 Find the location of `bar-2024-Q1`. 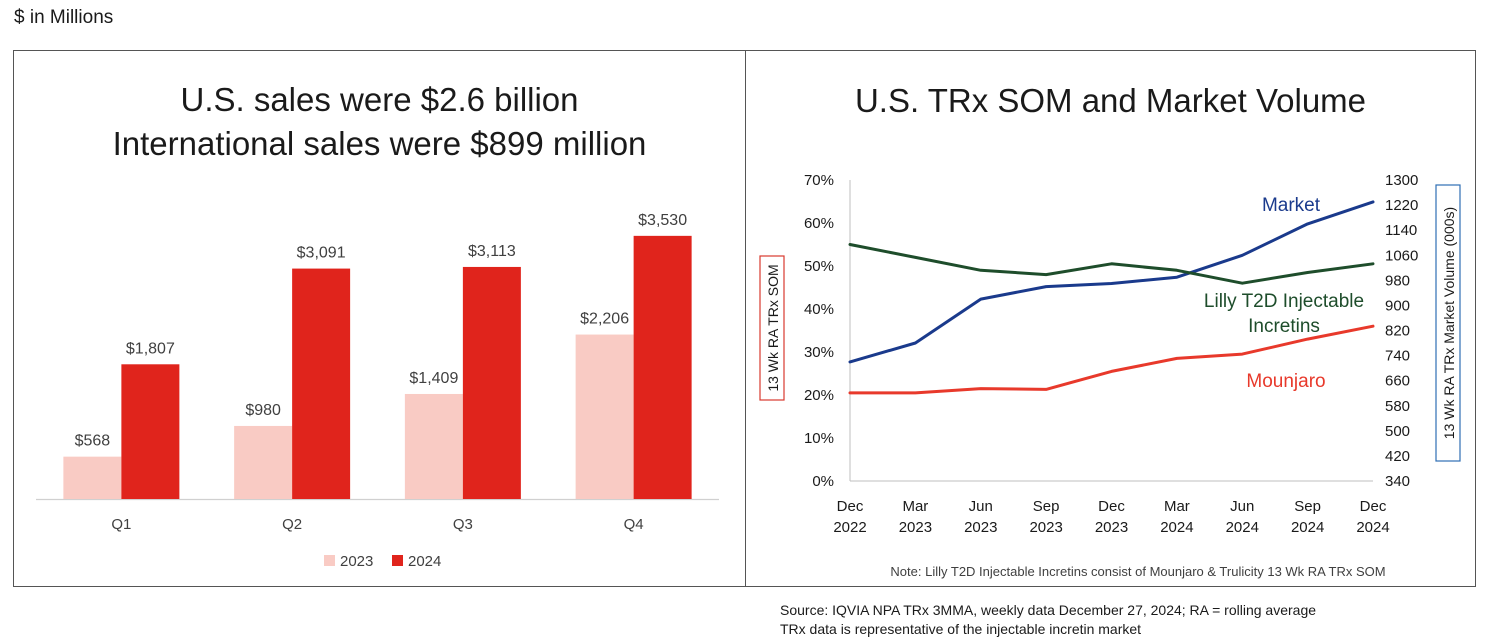

bar-2024-Q1 is located at coordinates (150, 431).